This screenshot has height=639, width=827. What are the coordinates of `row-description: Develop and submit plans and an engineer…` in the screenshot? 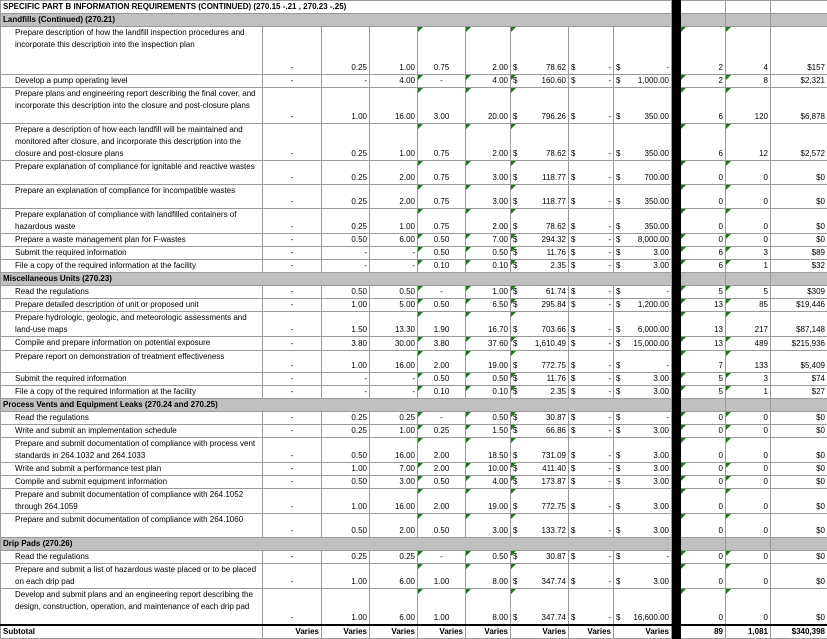 It's located at (132, 607).